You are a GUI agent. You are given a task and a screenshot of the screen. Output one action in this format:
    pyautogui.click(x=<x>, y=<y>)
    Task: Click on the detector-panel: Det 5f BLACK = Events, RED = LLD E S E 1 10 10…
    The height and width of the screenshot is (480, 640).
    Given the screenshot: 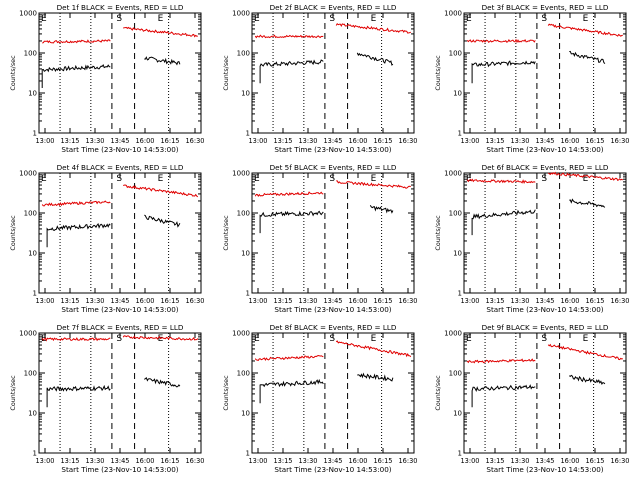 What is the action you would take?
    pyautogui.click(x=320, y=238)
    